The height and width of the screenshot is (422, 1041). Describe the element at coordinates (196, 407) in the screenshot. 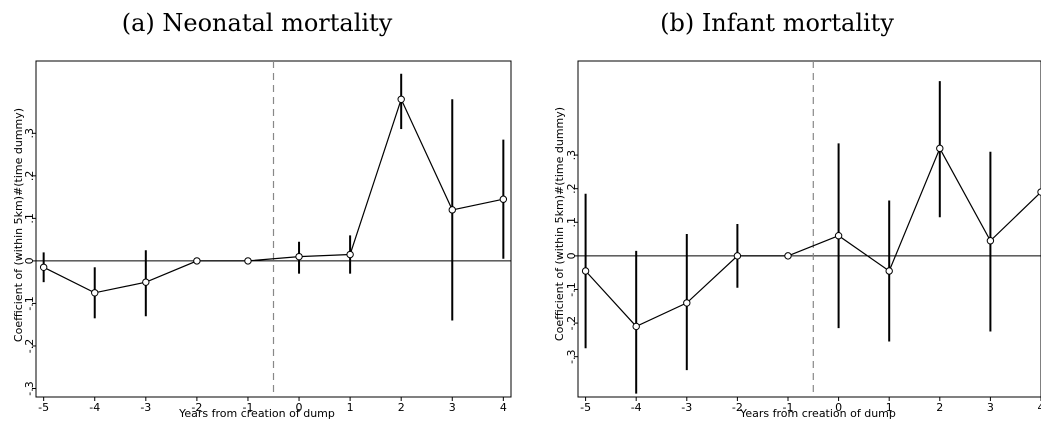

I see `panel-a-x-tick-label: -2` at that location.